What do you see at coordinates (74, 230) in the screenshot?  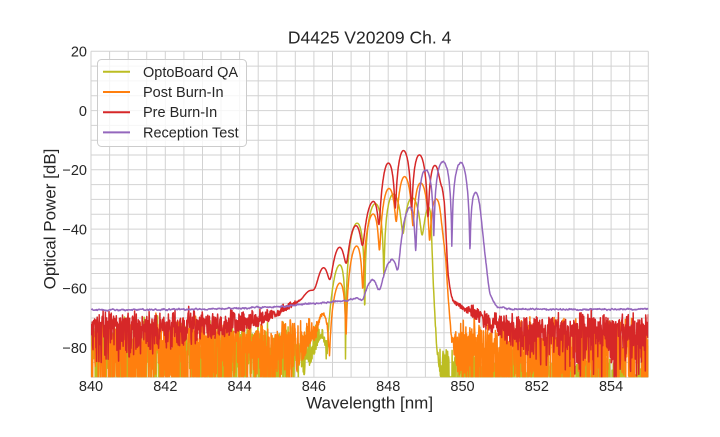 I see `svg-text: −40` at bounding box center [74, 230].